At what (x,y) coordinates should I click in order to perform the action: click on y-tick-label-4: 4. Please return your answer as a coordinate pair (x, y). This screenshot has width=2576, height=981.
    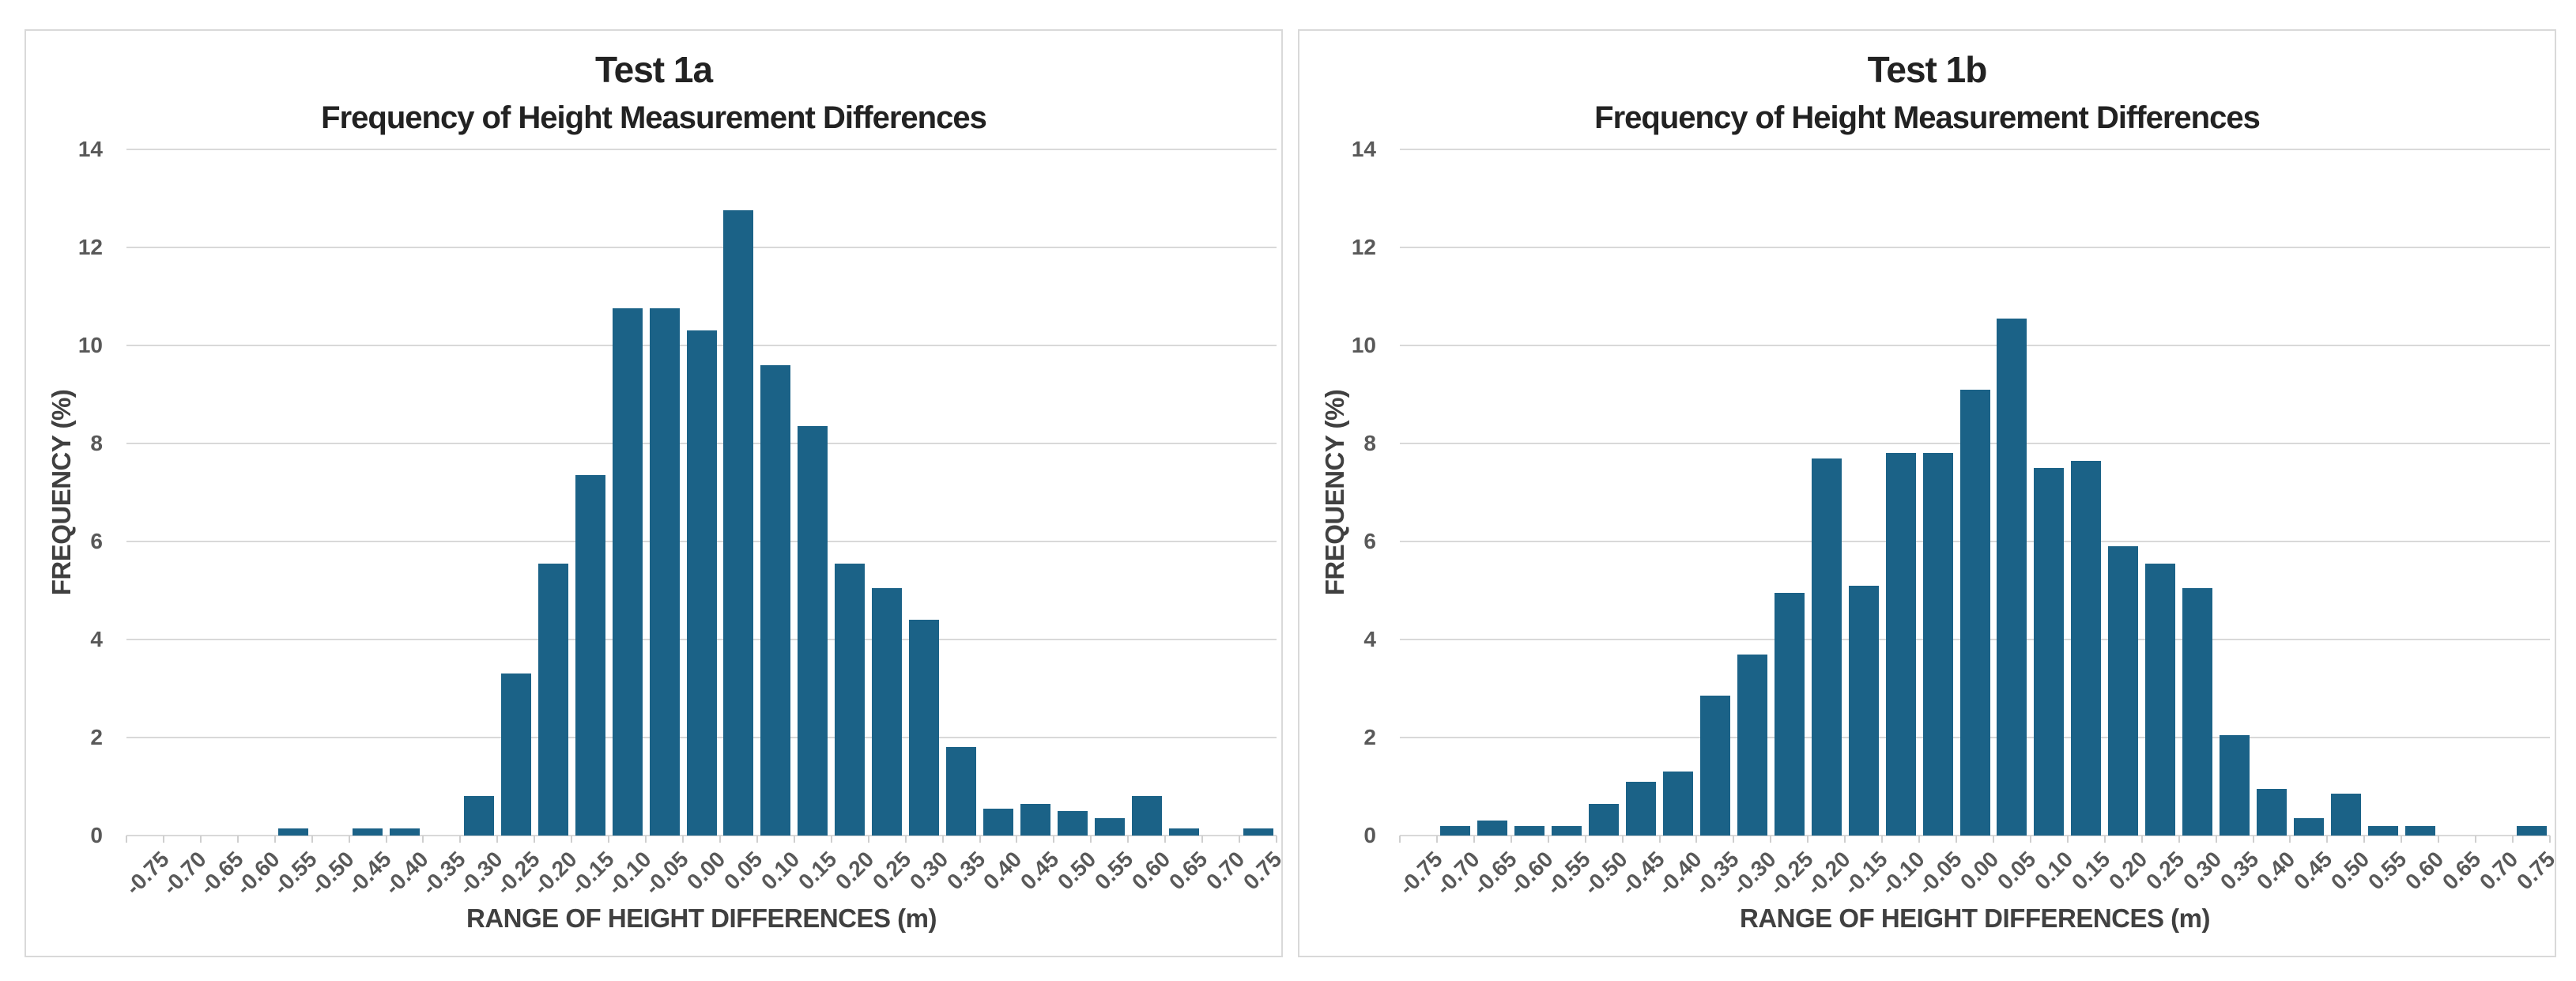
    Looking at the image, I should click on (1369, 639).